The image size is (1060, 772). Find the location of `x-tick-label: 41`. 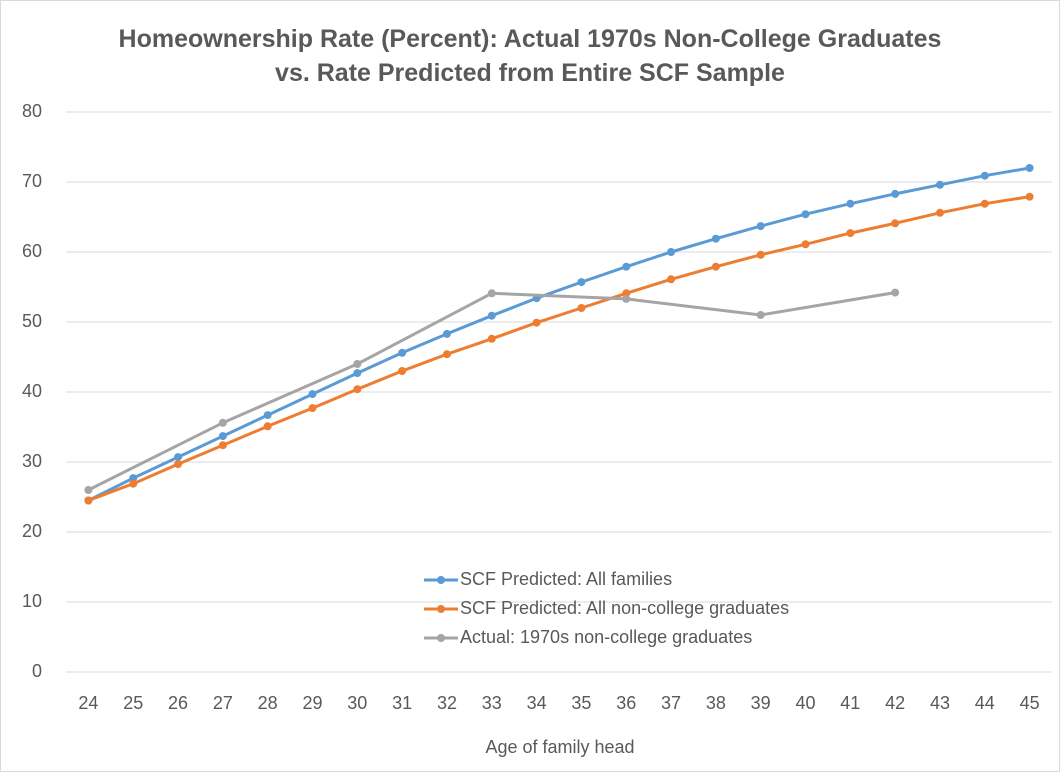

x-tick-label: 41 is located at coordinates (850, 703).